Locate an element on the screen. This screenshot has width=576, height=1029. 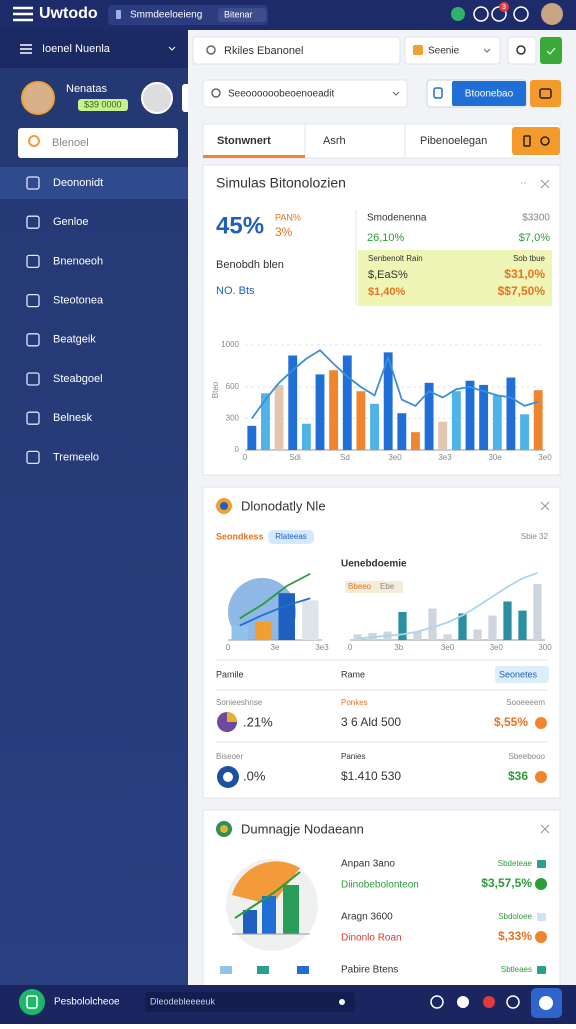
y-tick-label: 300 is located at coordinates (233, 418).